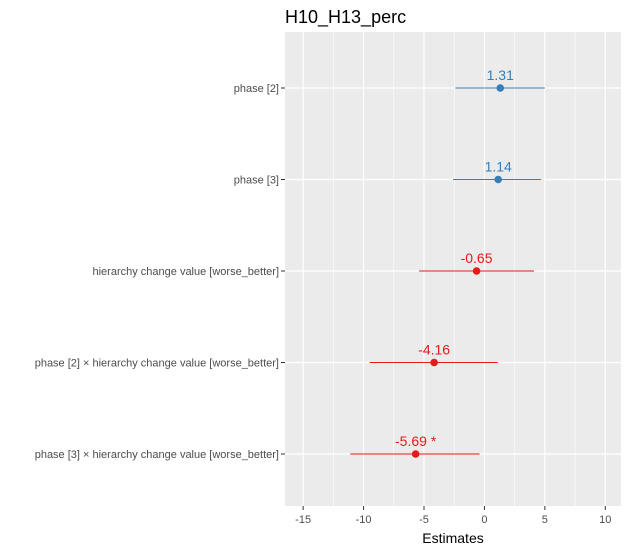  What do you see at coordinates (477, 258) in the screenshot?
I see `estimate-value-label: -0.65` at bounding box center [477, 258].